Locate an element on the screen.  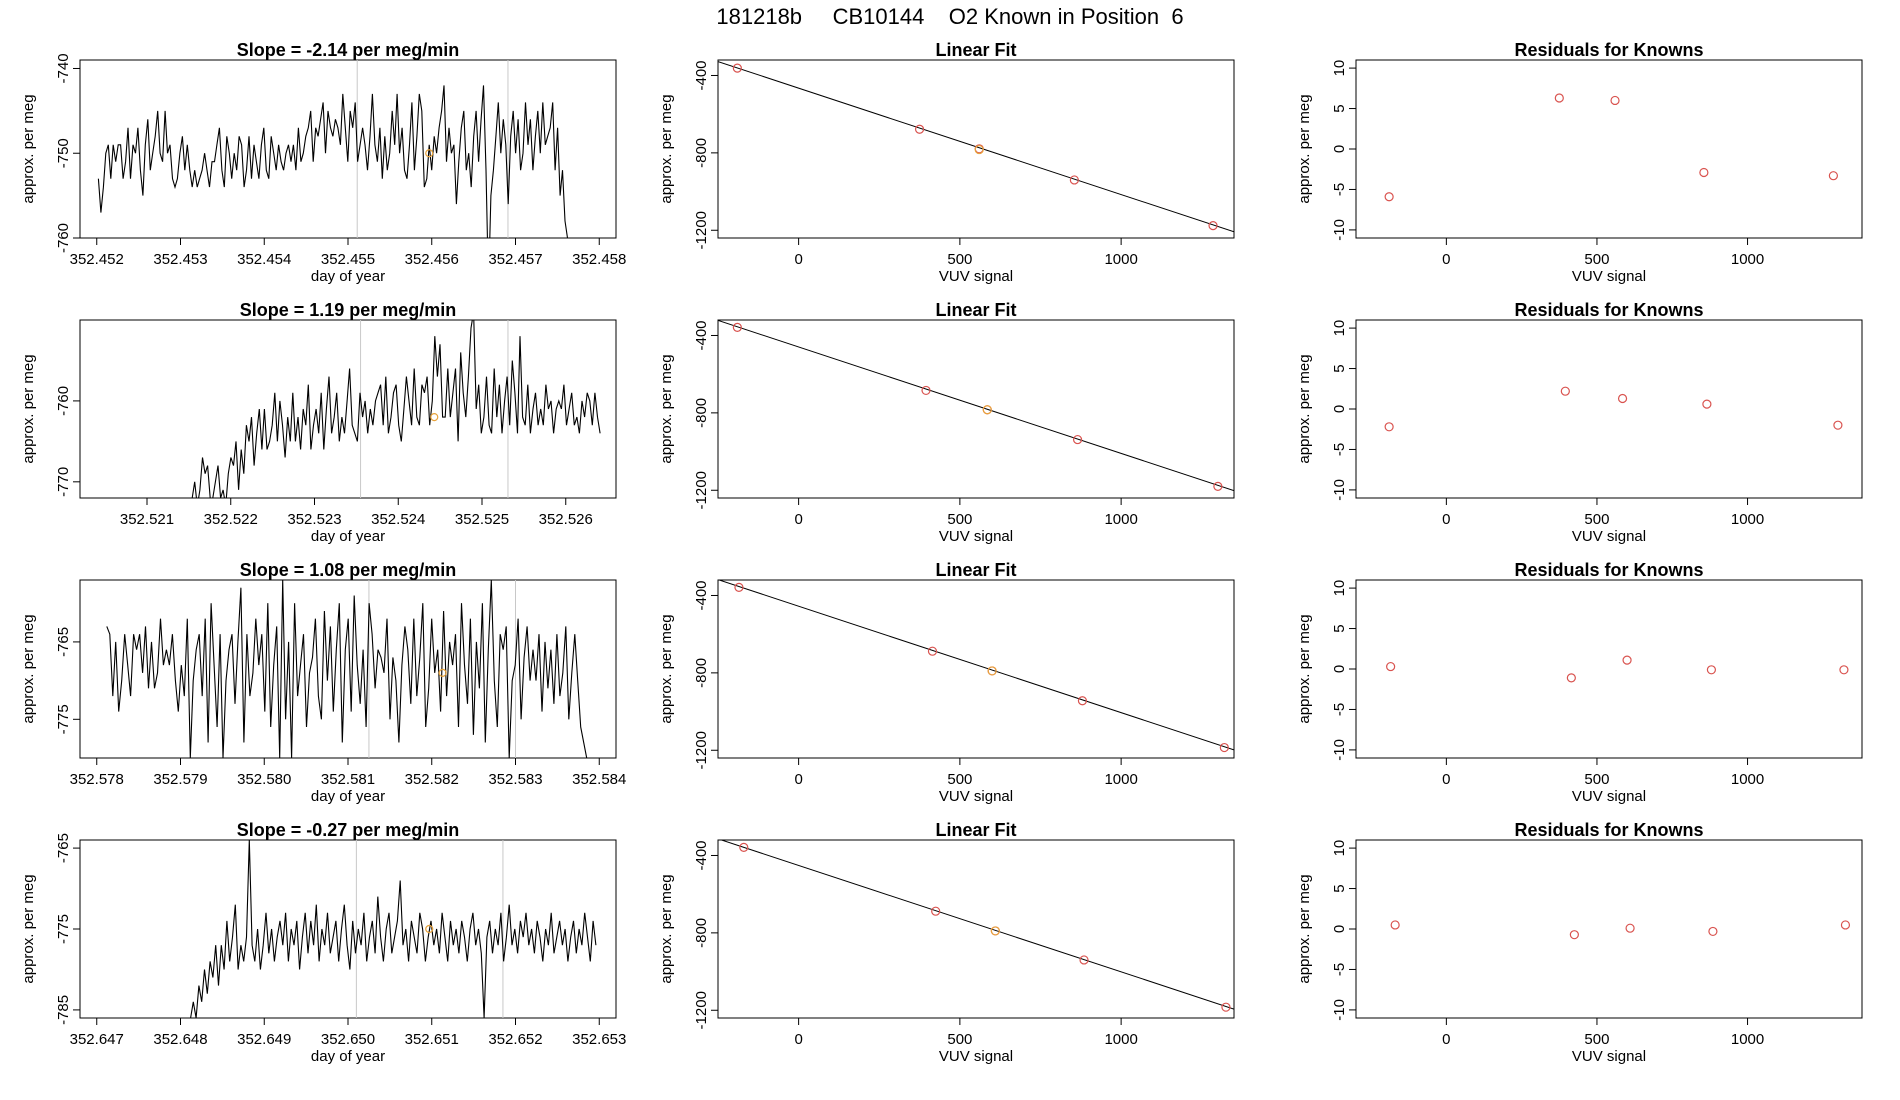
x-tick-label: 352.647 is located at coordinates (97, 1039).